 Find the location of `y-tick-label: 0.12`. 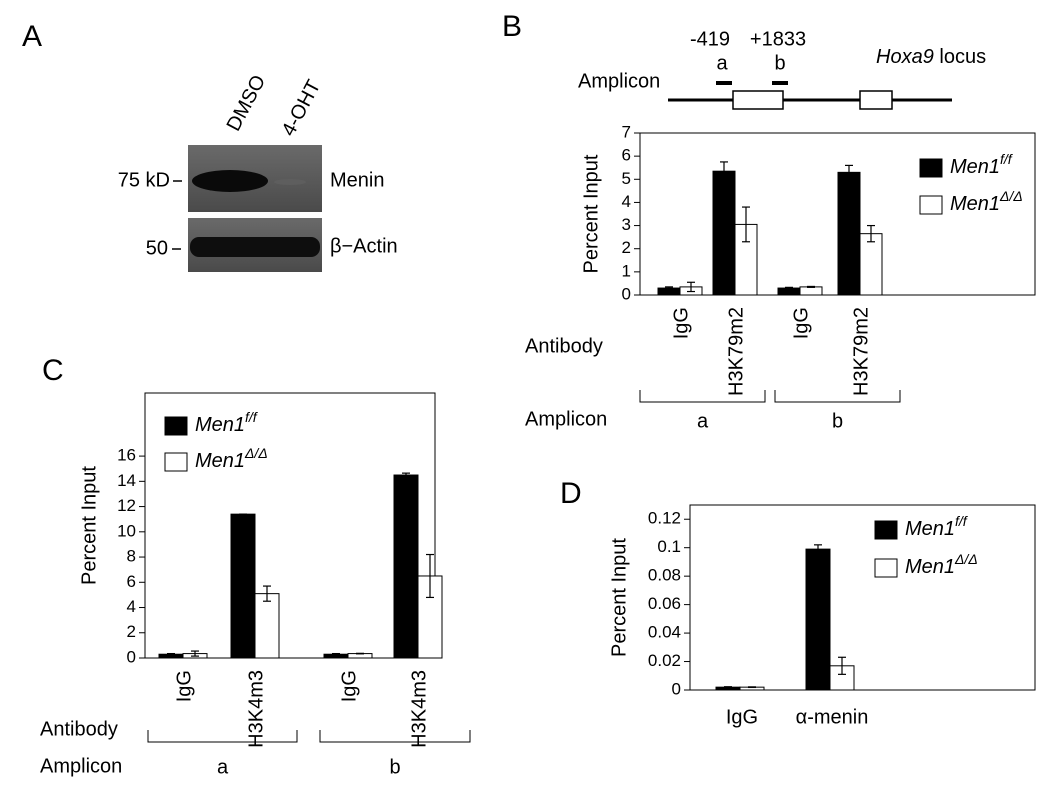

y-tick-label: 0.12 is located at coordinates (664, 518).